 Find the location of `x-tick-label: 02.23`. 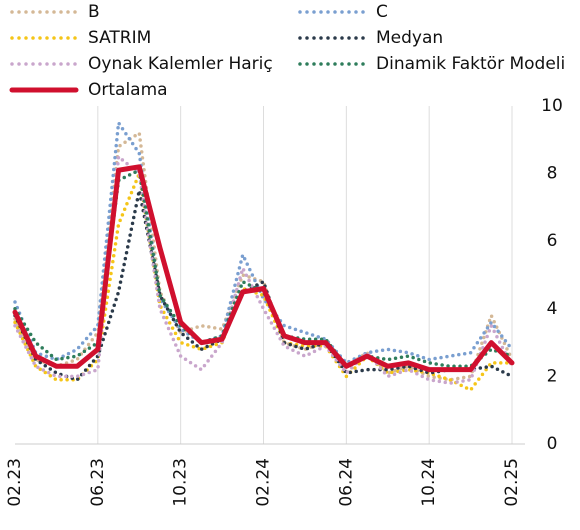

x-tick-label: 02.23 is located at coordinates (15, 482).